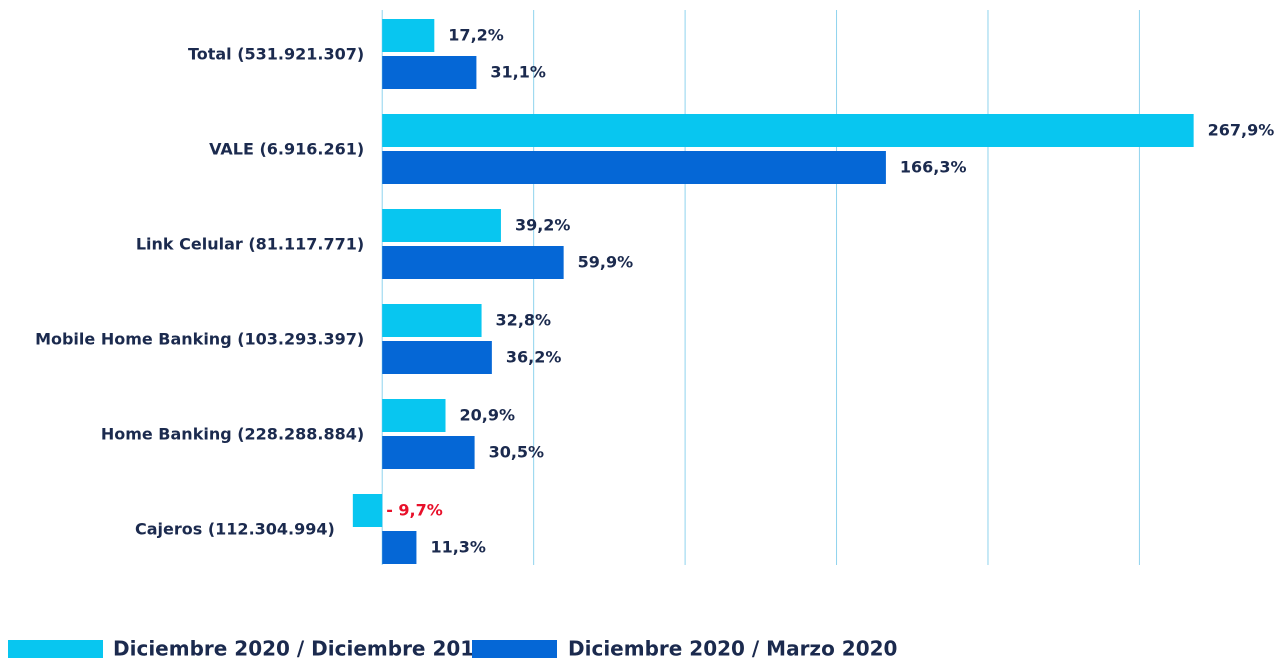 This screenshot has width=1276, height=658. Describe the element at coordinates (543, 225) in the screenshot. I see `value-label: 39,2%` at that location.